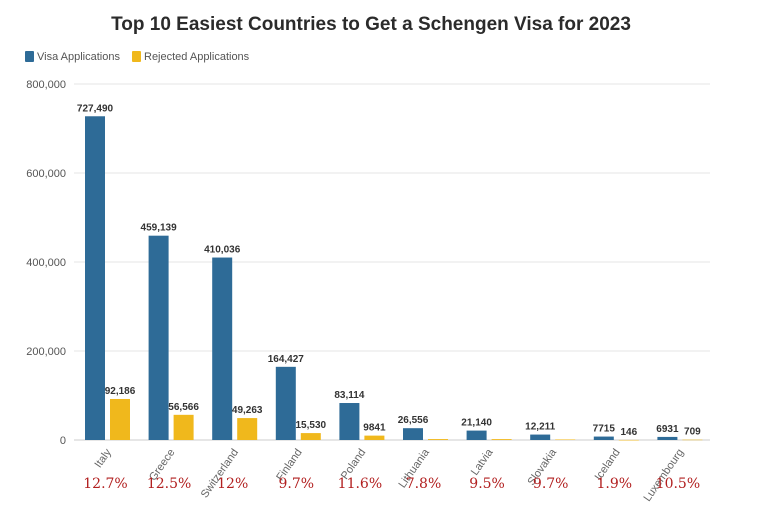 Image resolution: width=763 pixels, height=514 pixels. What do you see at coordinates (95, 108) in the screenshot?
I see `data-label: 727,490` at bounding box center [95, 108].